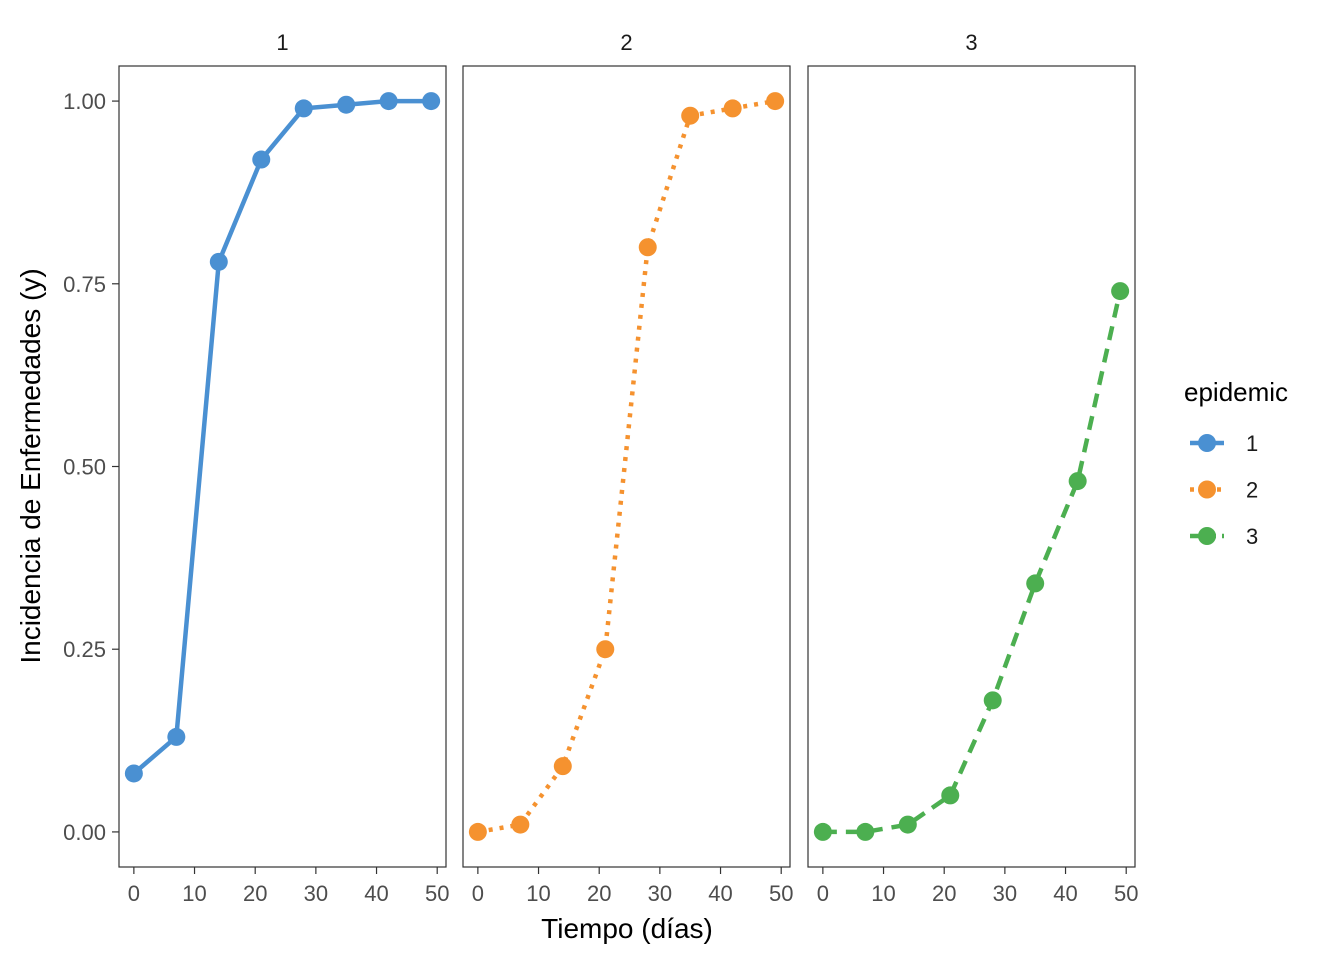 The width and height of the screenshot is (1344, 965). What do you see at coordinates (84, 101) in the screenshot?
I see `y-tick-label: 1.00` at bounding box center [84, 101].